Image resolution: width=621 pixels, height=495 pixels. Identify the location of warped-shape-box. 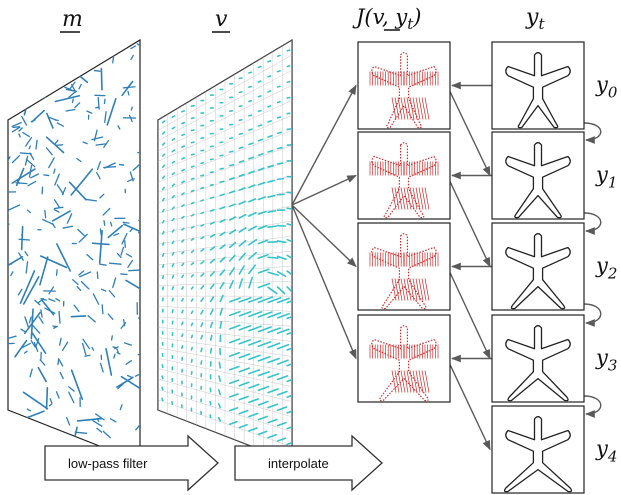
(404, 85).